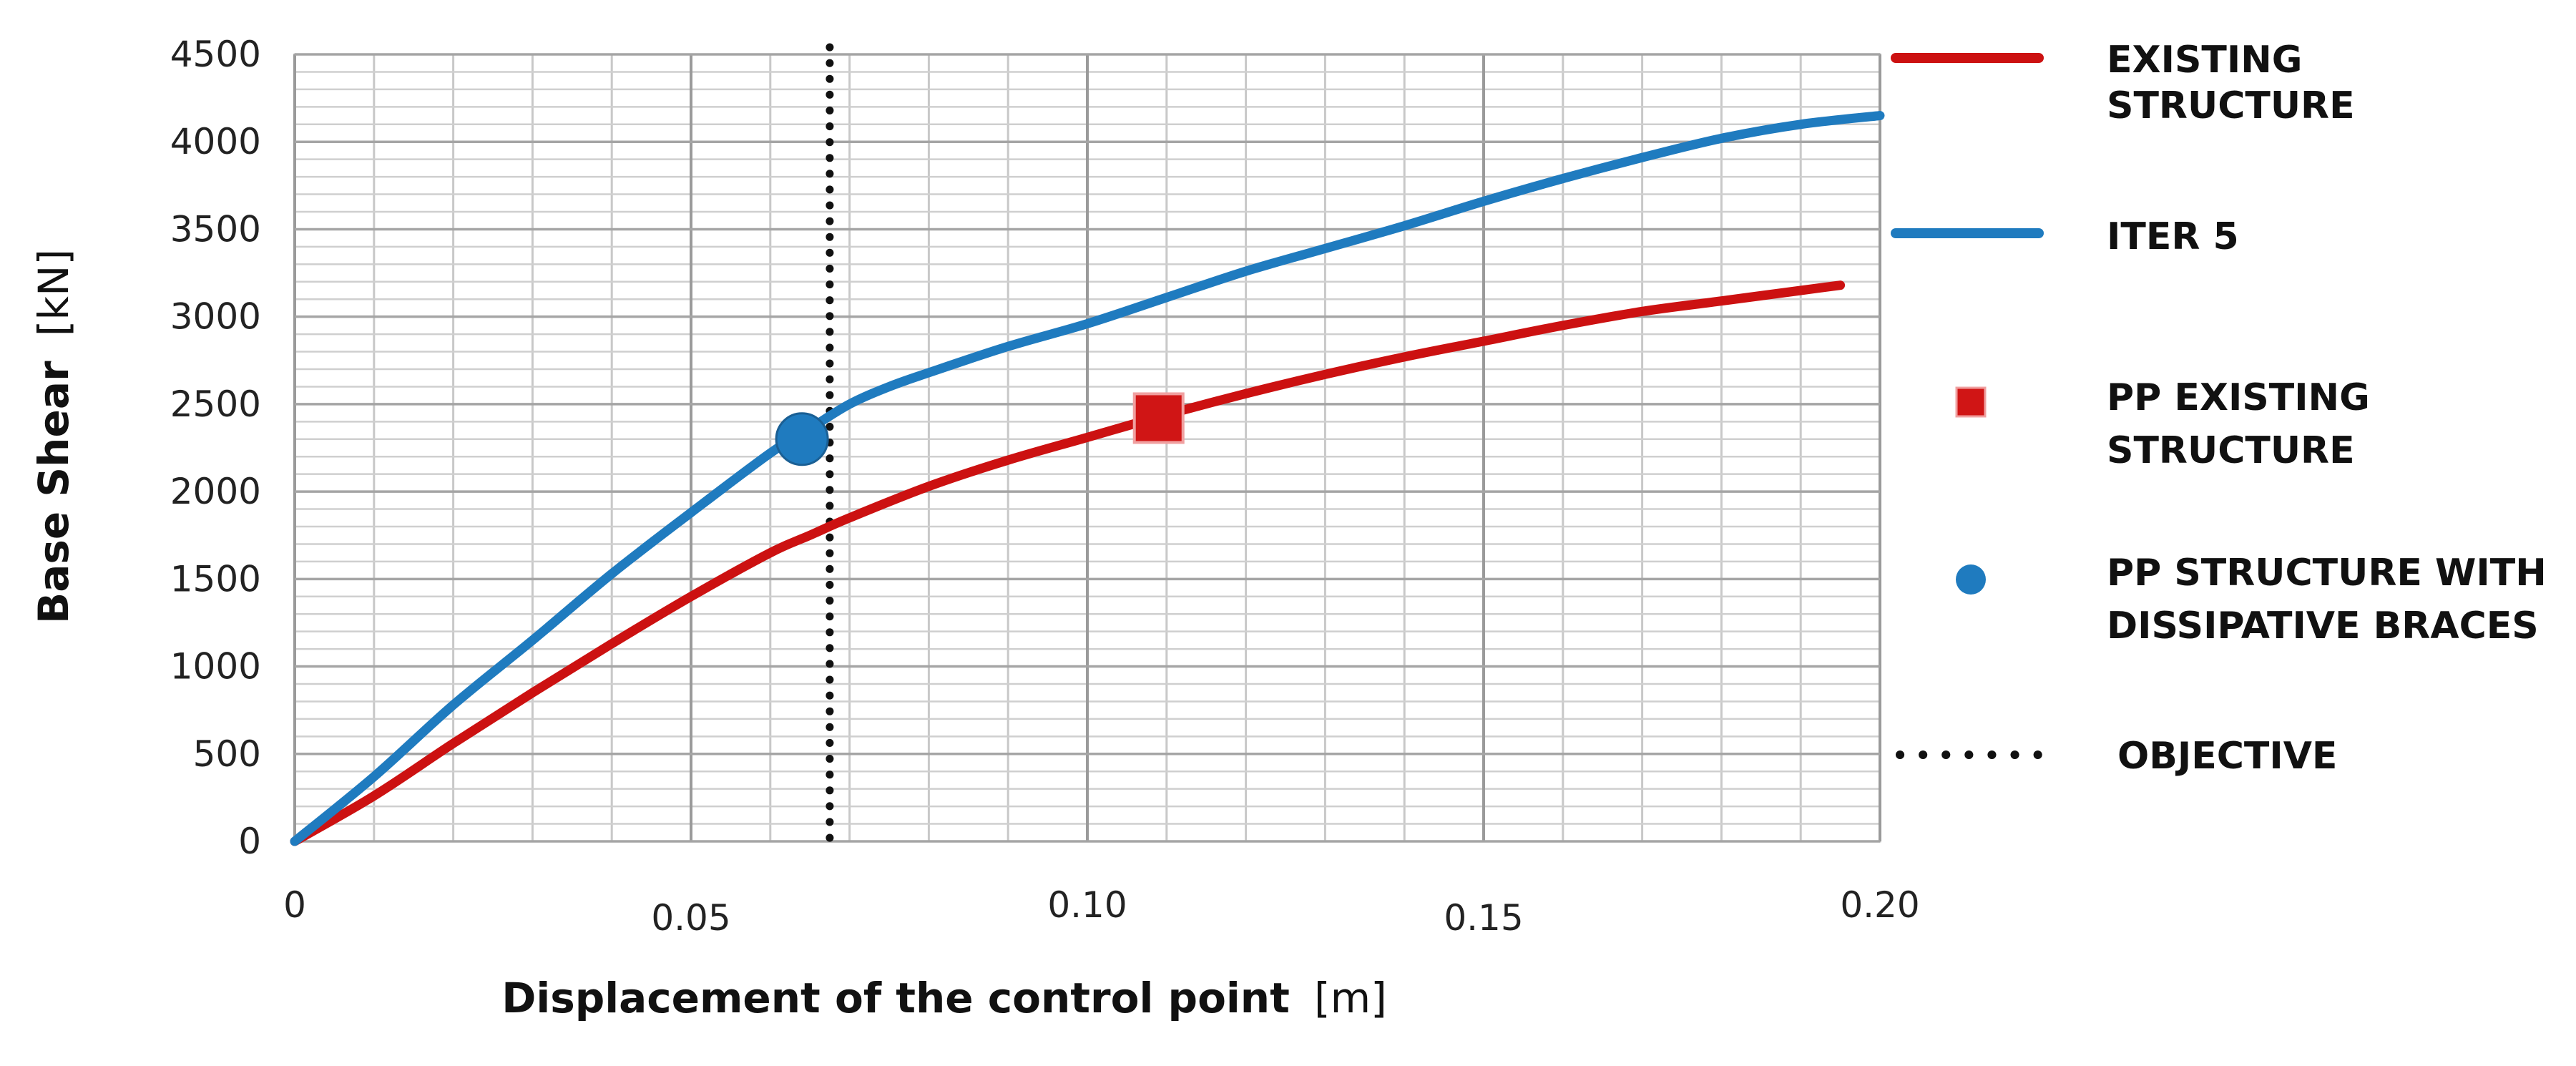 The height and width of the screenshot is (1066, 2576). What do you see at coordinates (215, 54) in the screenshot?
I see `y-tick-label: 4500` at bounding box center [215, 54].